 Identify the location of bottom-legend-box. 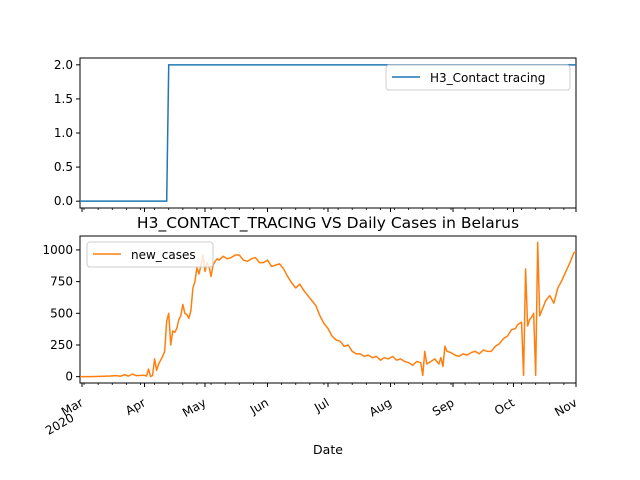
(150, 254).